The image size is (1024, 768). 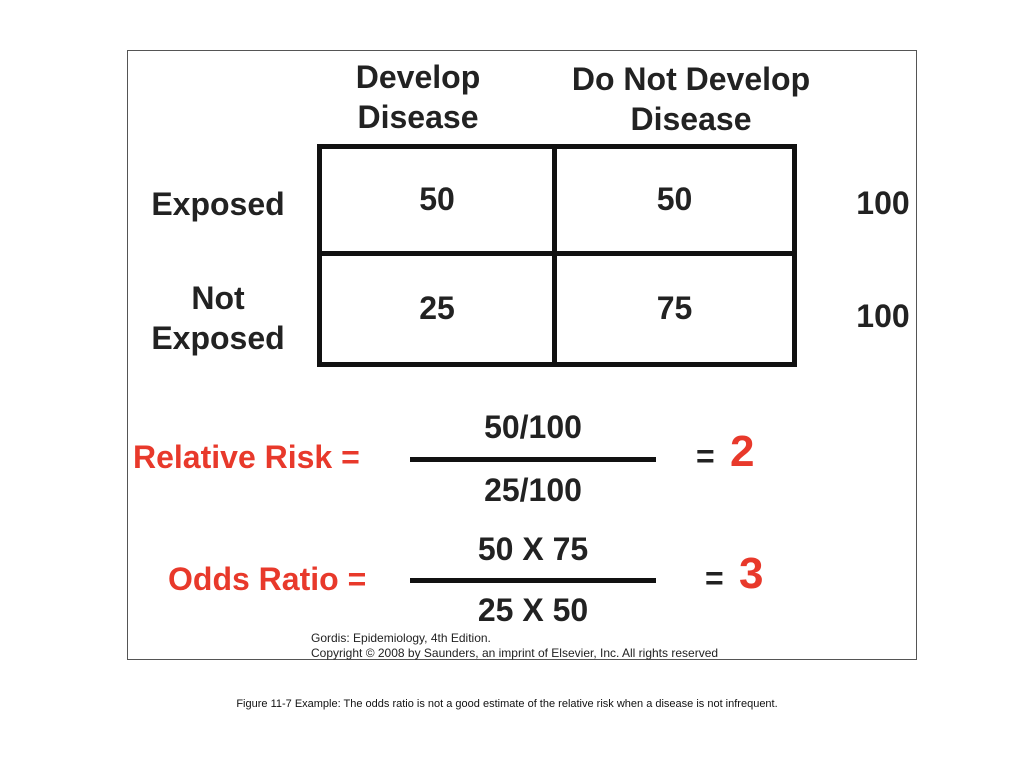 I want to click on row-total-exposed: 100, so click(x=883, y=203).